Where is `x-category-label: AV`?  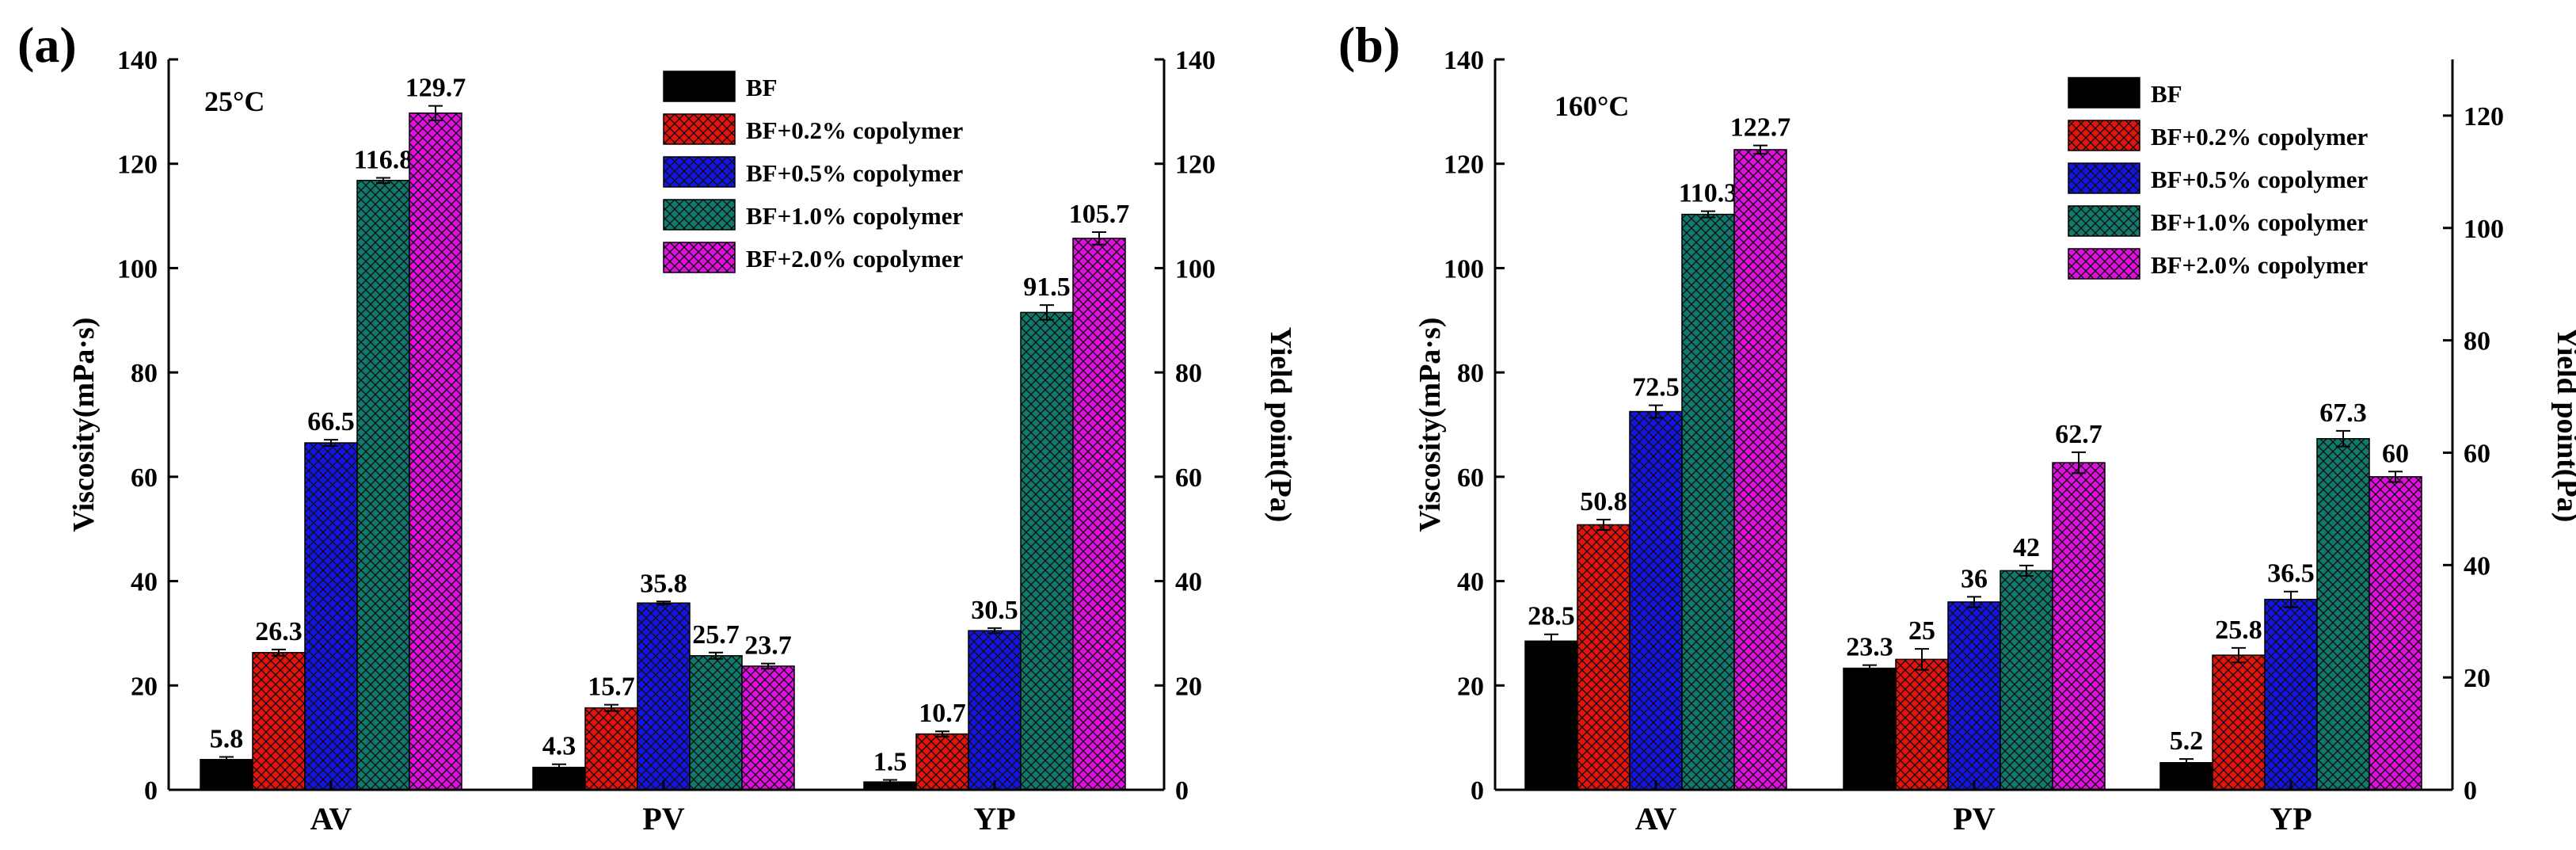
x-category-label: AV is located at coordinates (331, 819).